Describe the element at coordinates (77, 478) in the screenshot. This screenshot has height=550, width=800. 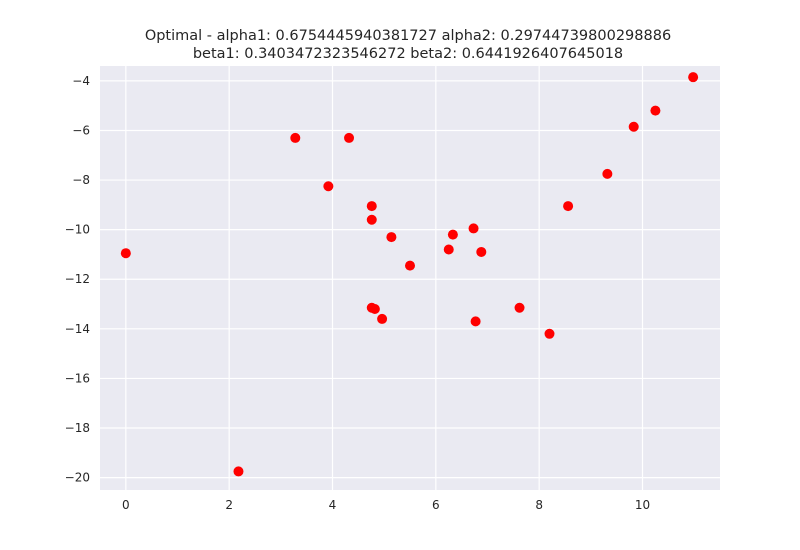
I see `y-tick-label: −20` at that location.